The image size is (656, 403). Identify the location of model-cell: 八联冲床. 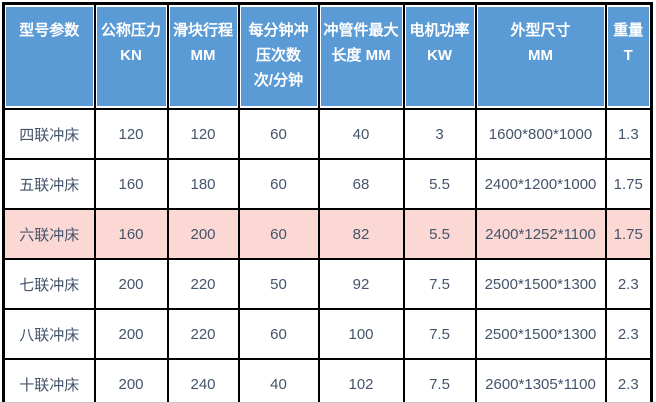
(49, 334).